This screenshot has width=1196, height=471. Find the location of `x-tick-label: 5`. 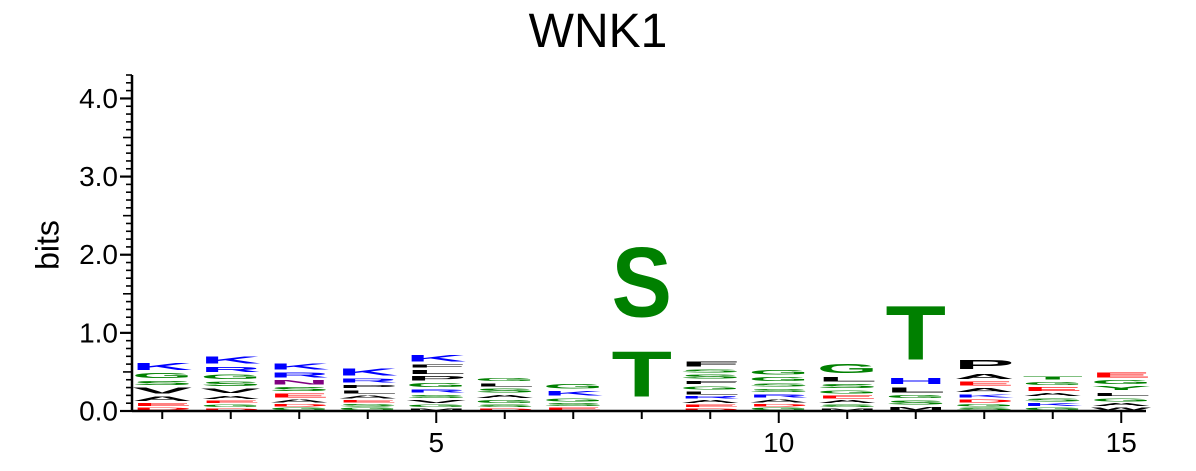

x-tick-label: 5 is located at coordinates (436, 442).